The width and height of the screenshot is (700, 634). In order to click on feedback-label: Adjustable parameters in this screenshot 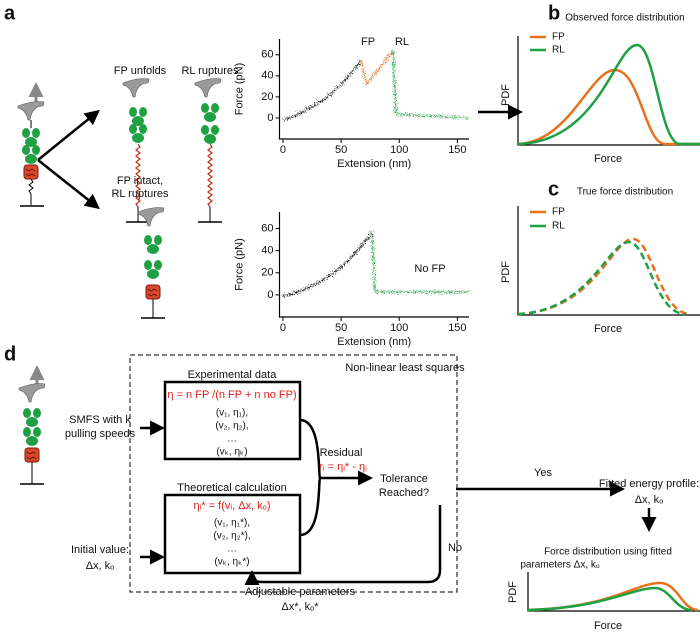, I will do `click(300, 592)`.